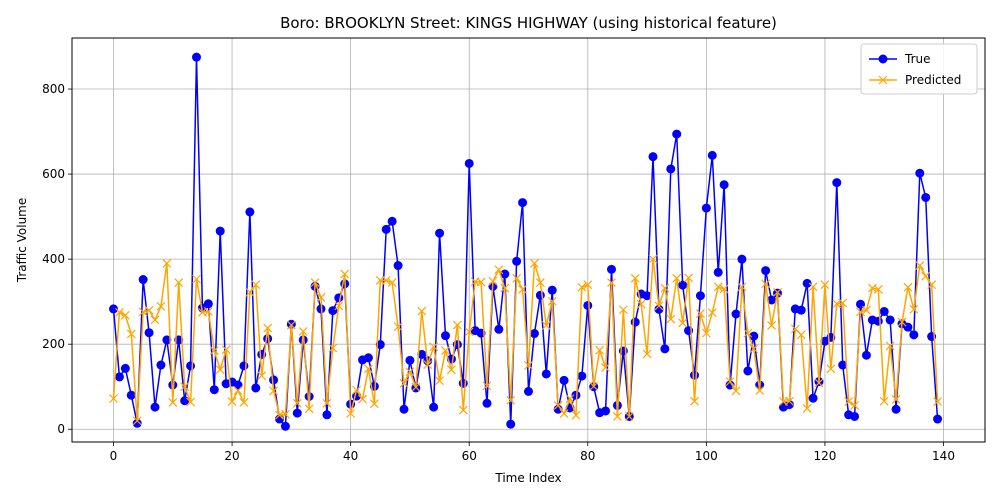  I want to click on y-tick-label: 400, so click(53, 259).